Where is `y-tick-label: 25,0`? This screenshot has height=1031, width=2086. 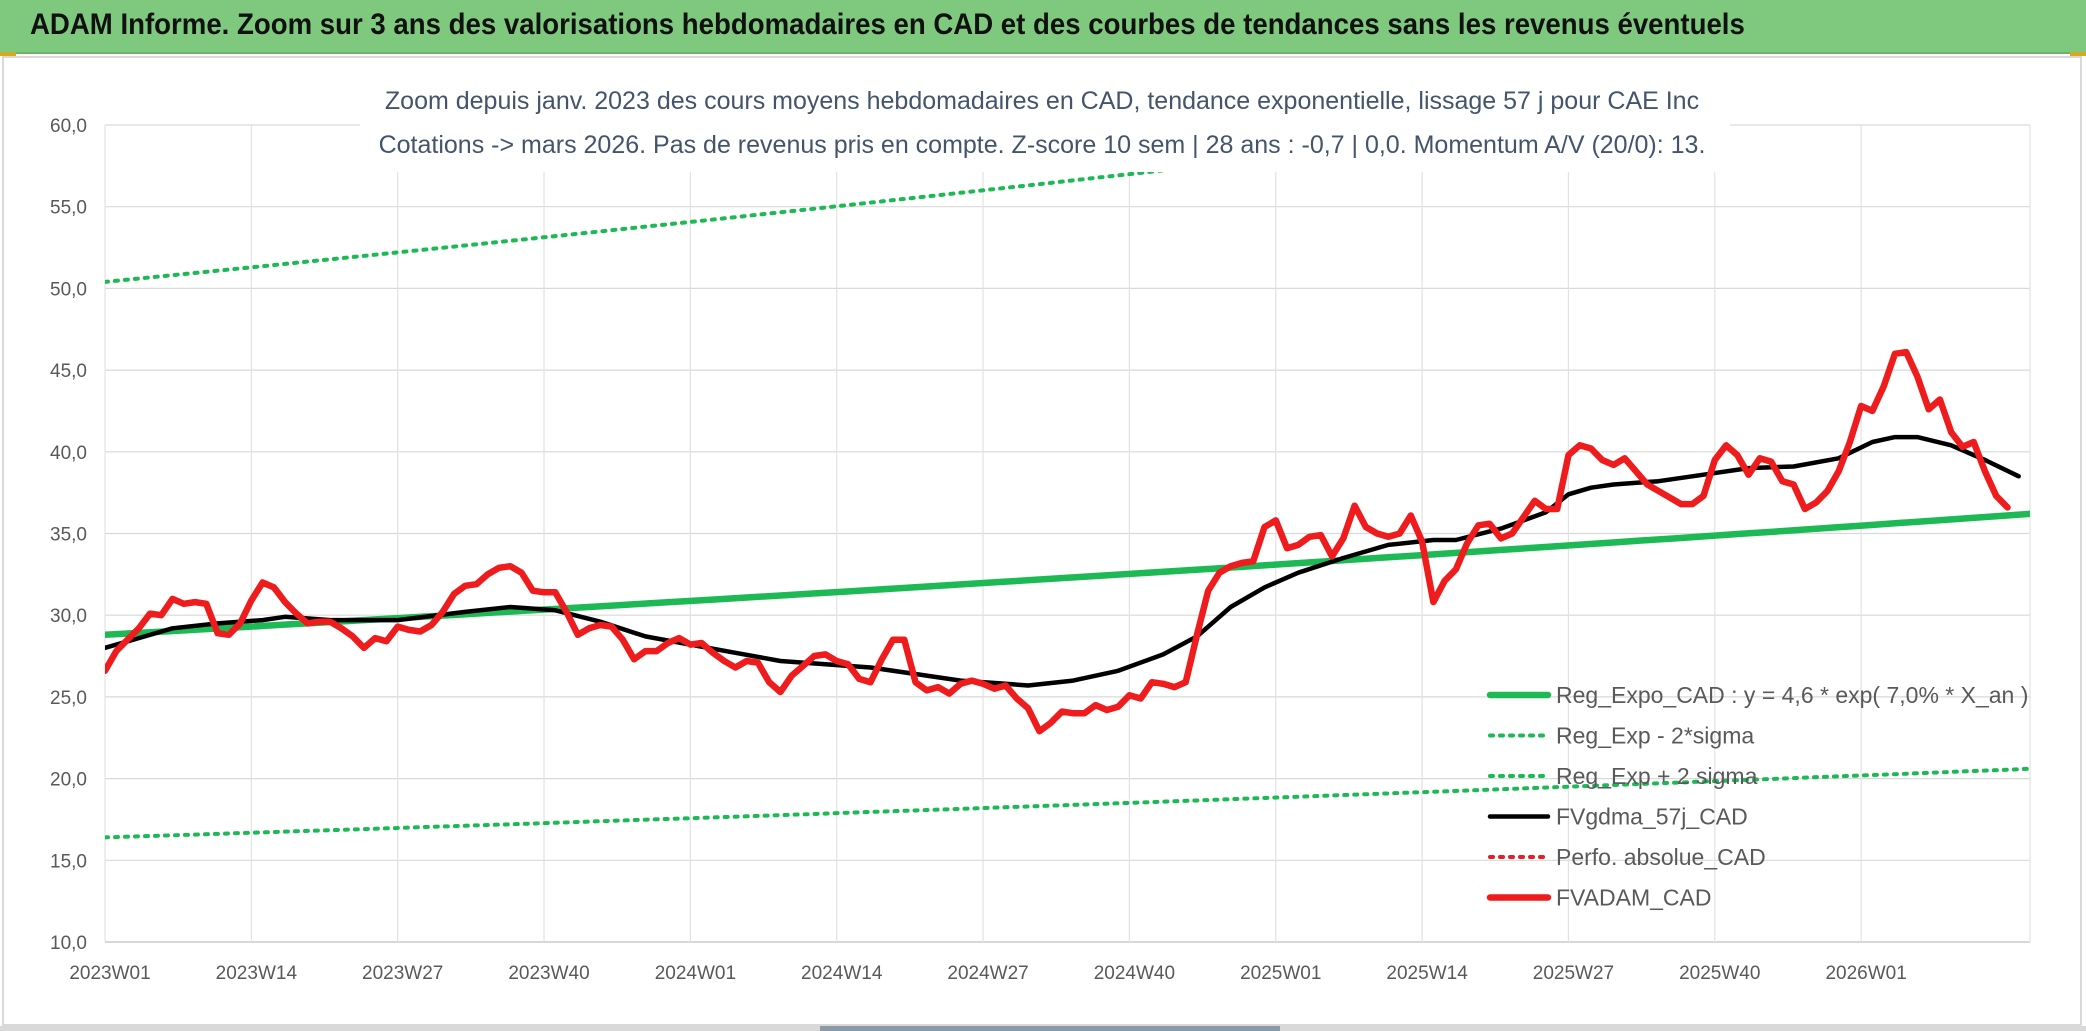
y-tick-label: 25,0 is located at coordinates (68, 698).